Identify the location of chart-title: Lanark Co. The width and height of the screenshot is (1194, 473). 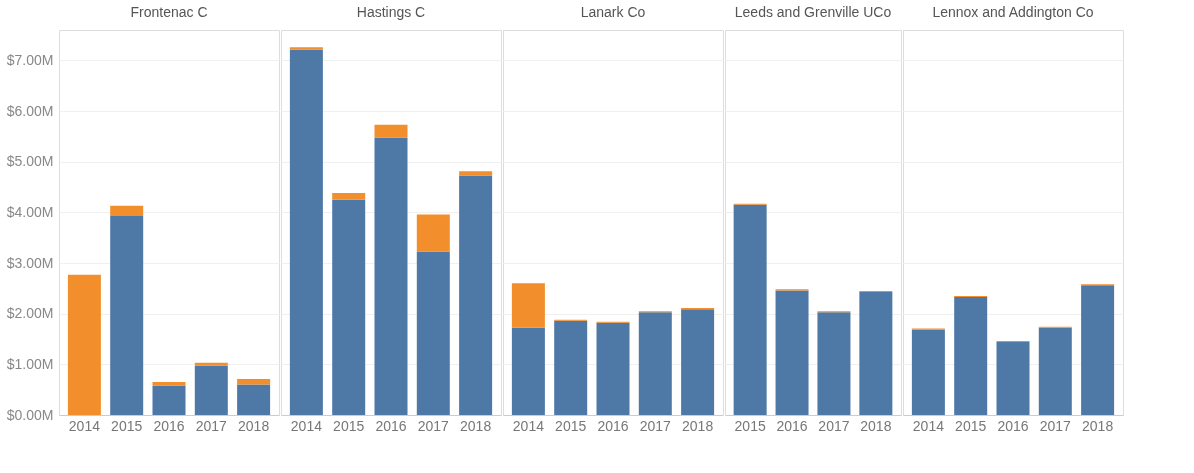
(613, 12).